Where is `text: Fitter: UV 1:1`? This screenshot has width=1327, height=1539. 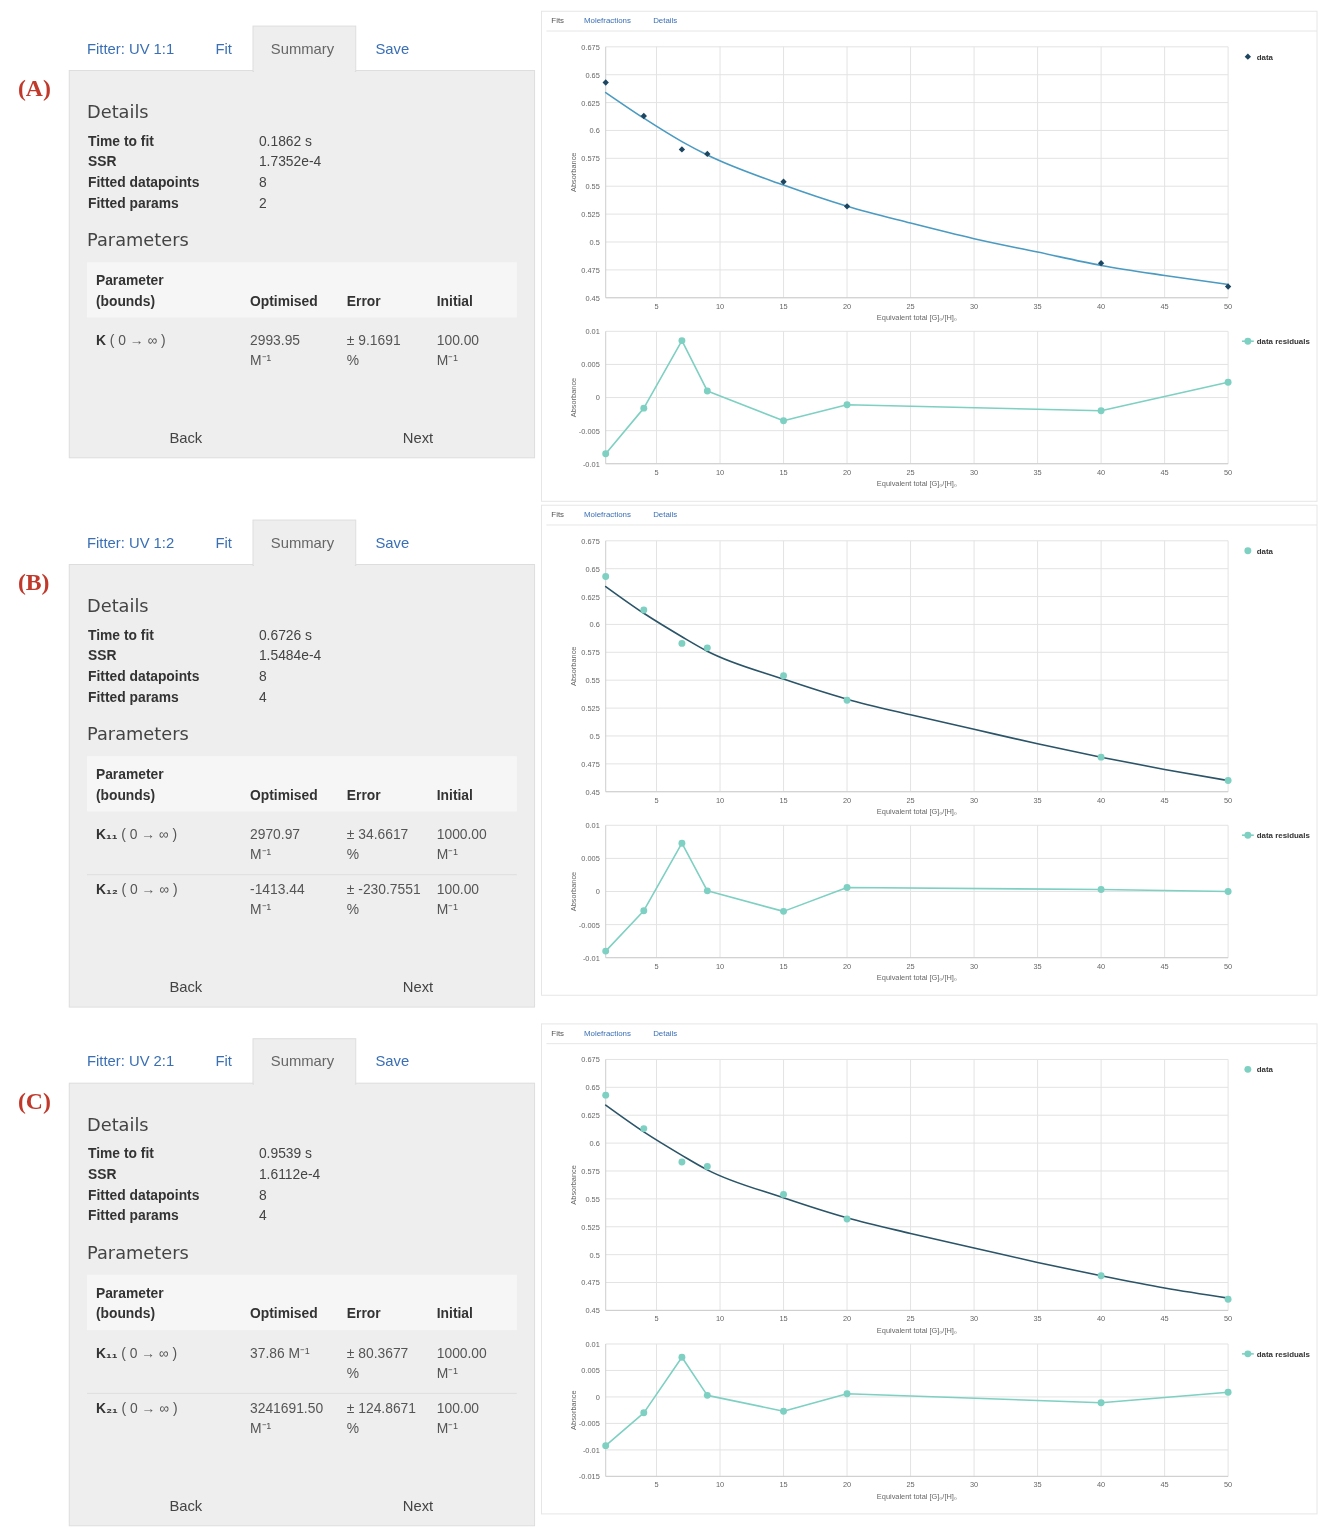
text: Fitter: UV 1:1 is located at coordinates (131, 48).